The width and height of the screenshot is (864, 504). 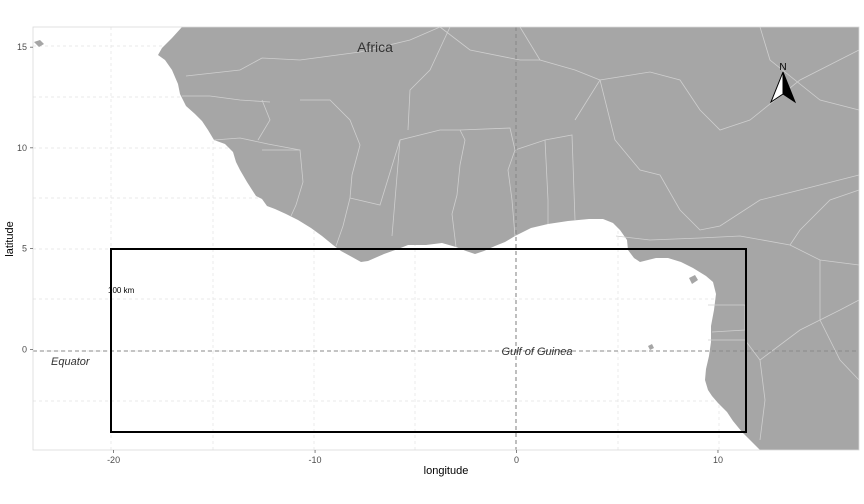 I want to click on north-arrow: N, so click(x=783, y=83).